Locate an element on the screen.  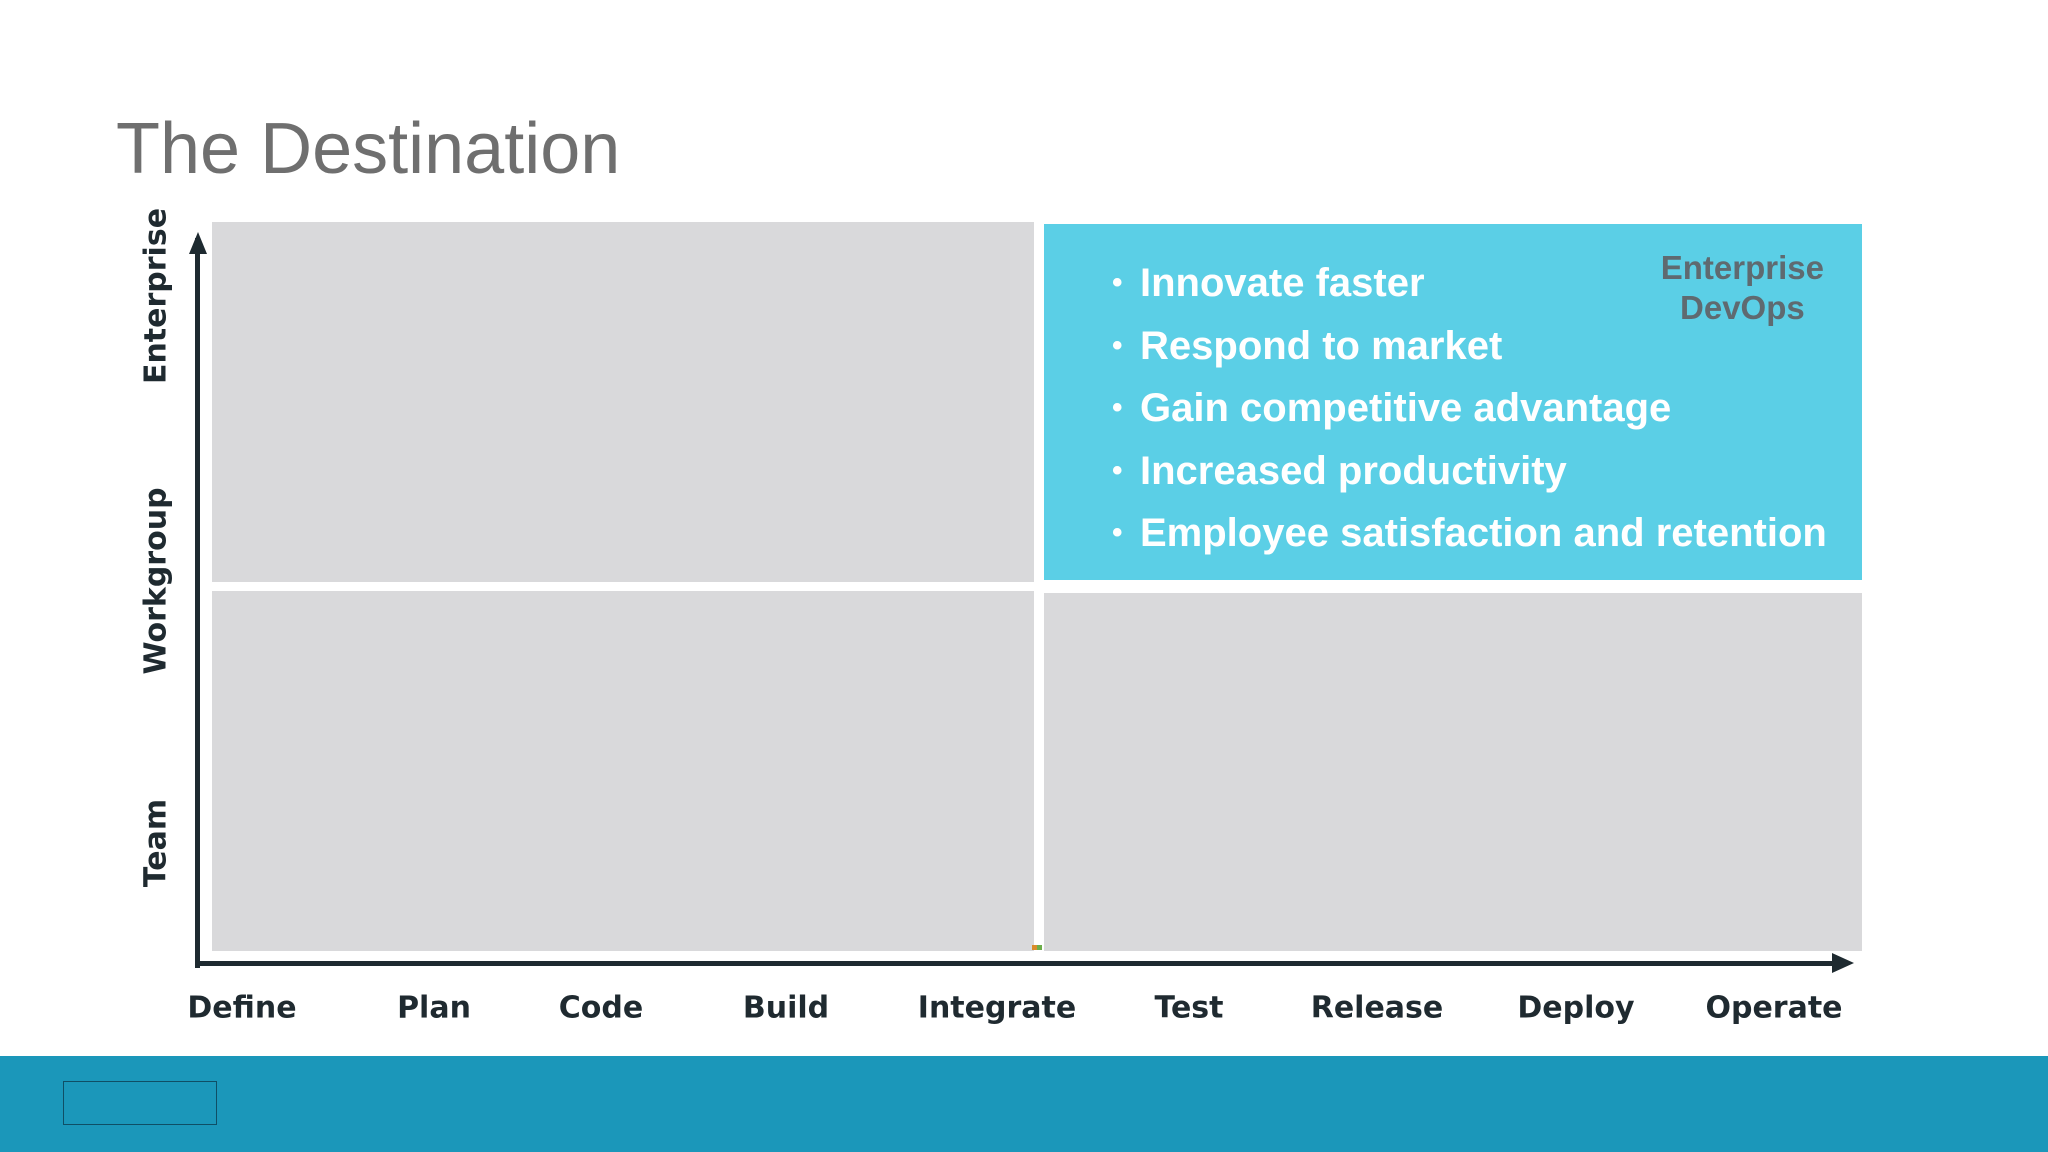
x-label-build: Build is located at coordinates (786, 1008).